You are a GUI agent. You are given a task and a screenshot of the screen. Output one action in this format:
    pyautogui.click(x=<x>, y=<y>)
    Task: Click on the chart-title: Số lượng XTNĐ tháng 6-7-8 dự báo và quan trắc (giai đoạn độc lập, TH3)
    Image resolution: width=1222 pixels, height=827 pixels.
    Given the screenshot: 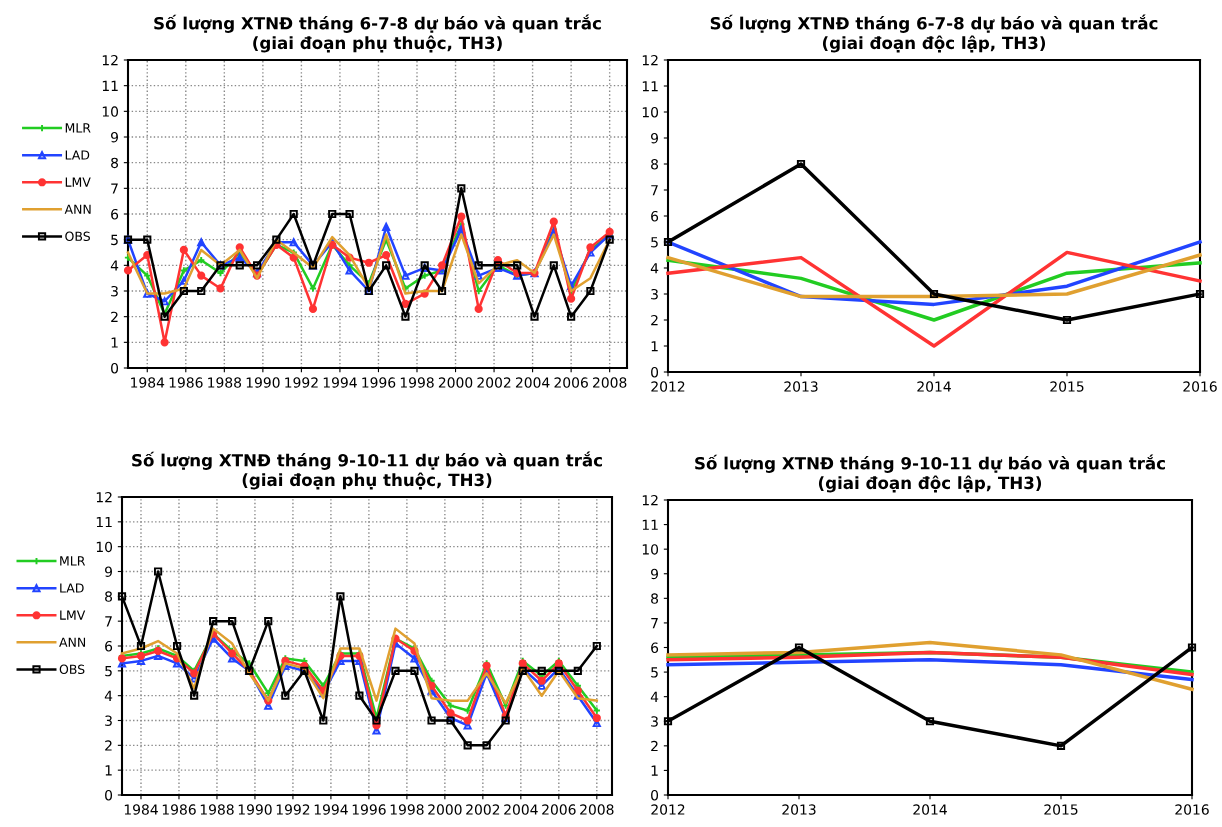 What is the action you would take?
    pyautogui.click(x=934, y=33)
    